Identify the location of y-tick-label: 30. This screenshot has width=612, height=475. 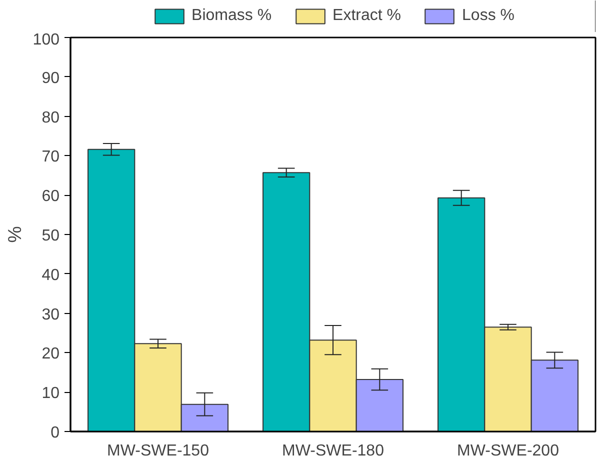
(51, 315).